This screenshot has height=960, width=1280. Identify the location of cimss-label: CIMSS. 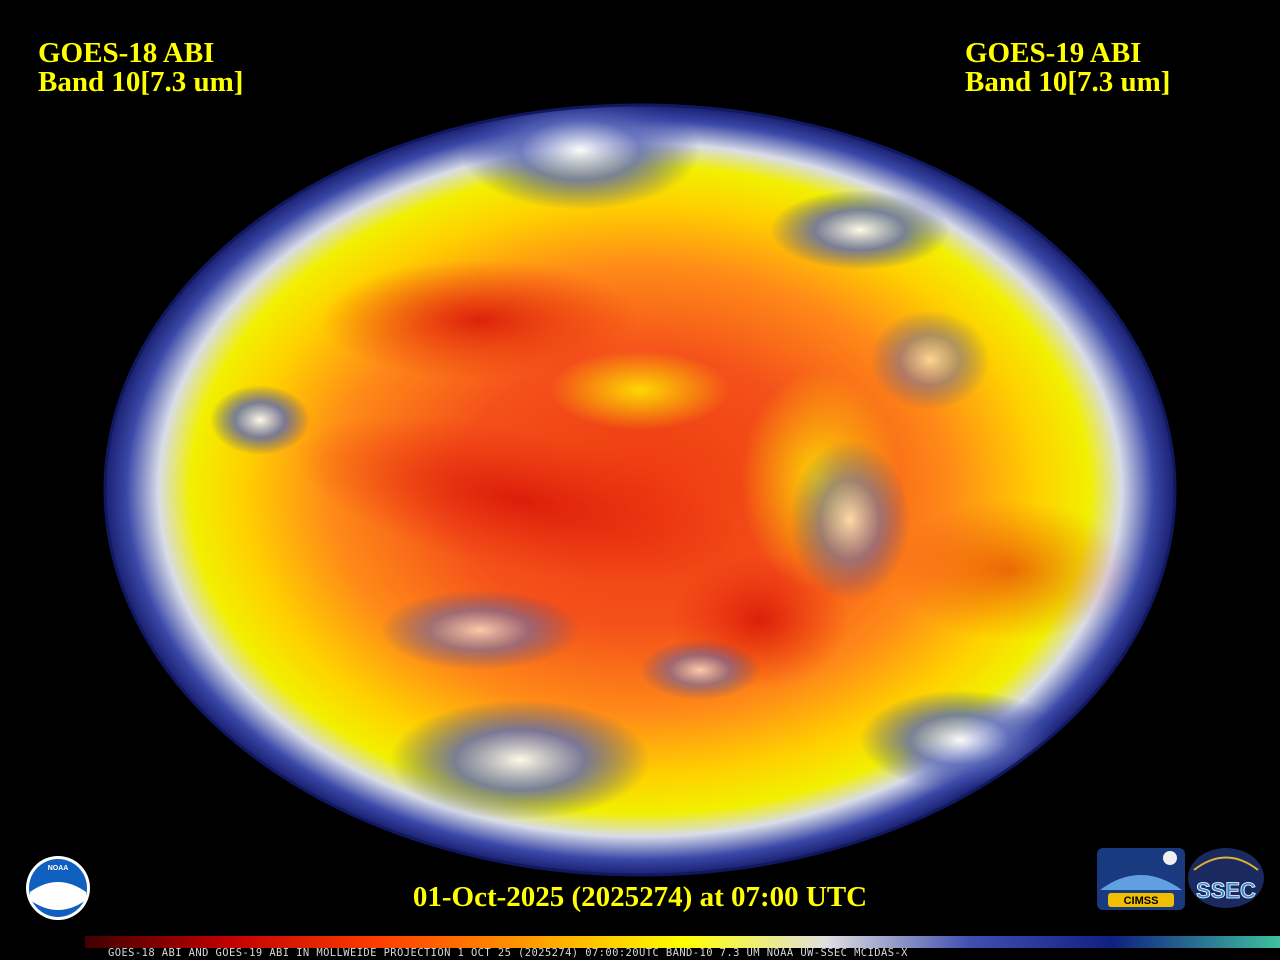
(1141, 901).